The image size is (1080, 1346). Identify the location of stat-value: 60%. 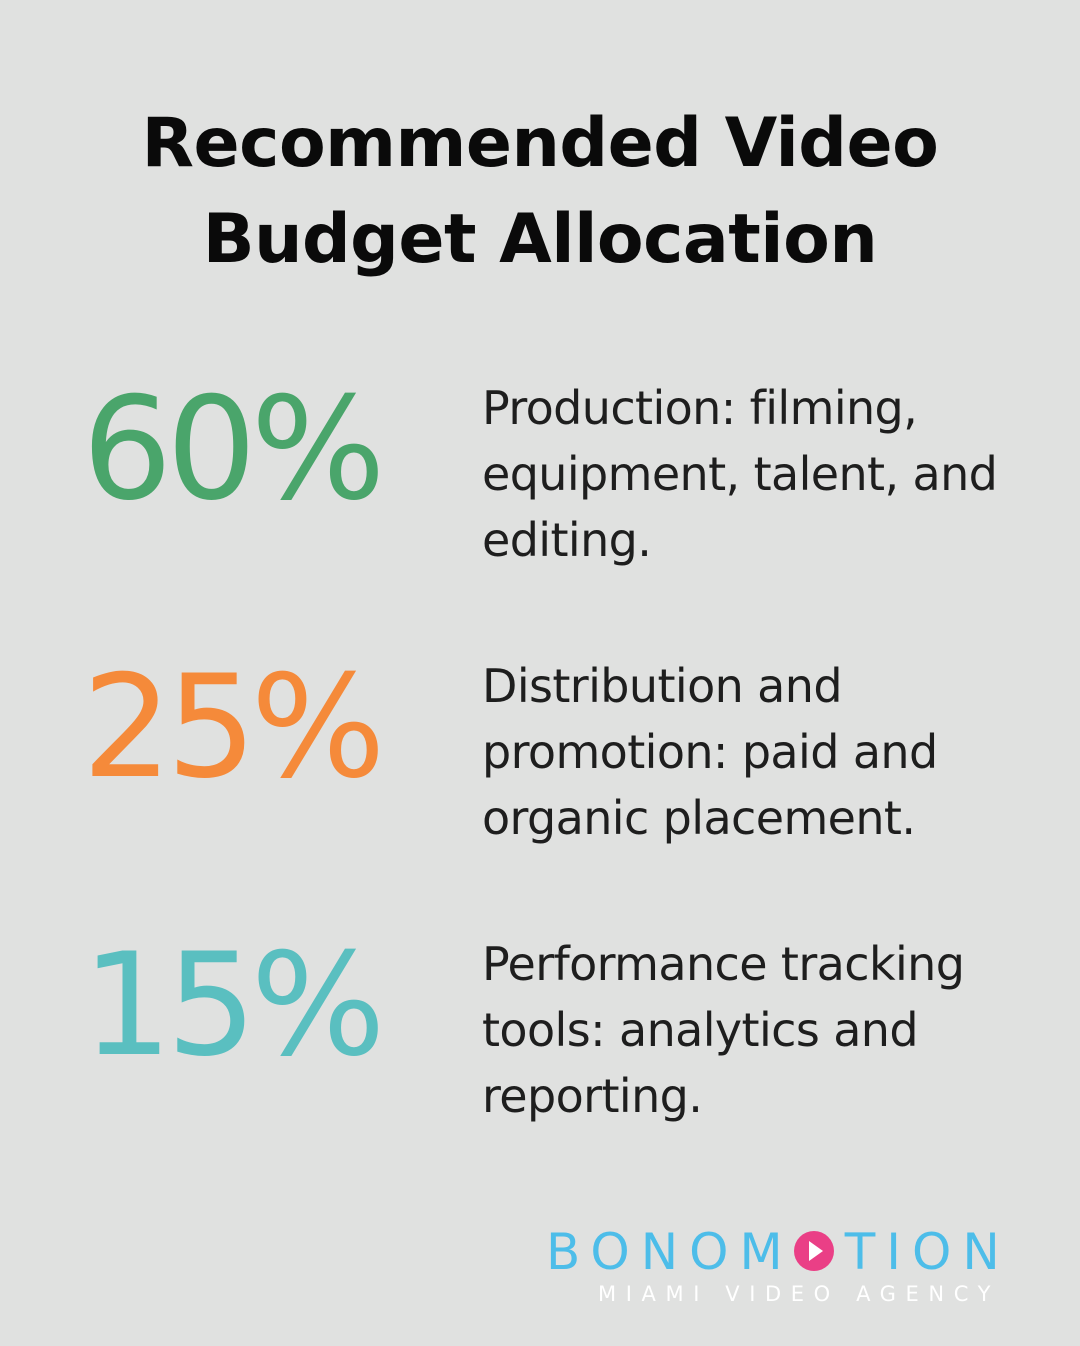
(234, 449).